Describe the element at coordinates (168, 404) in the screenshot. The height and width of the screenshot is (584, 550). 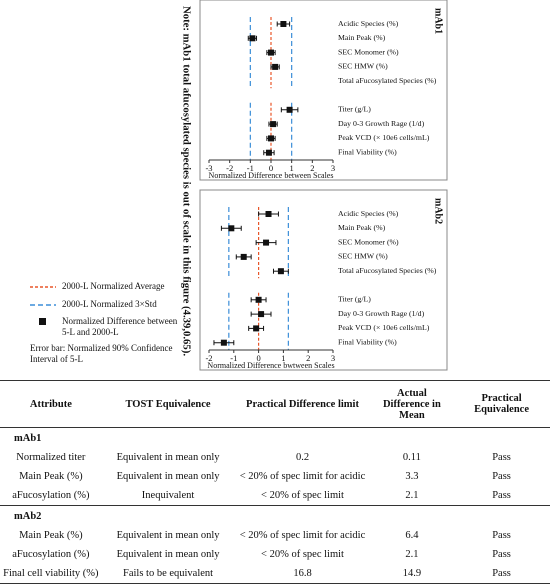
I see `column-header: TOST Equivalence` at that location.